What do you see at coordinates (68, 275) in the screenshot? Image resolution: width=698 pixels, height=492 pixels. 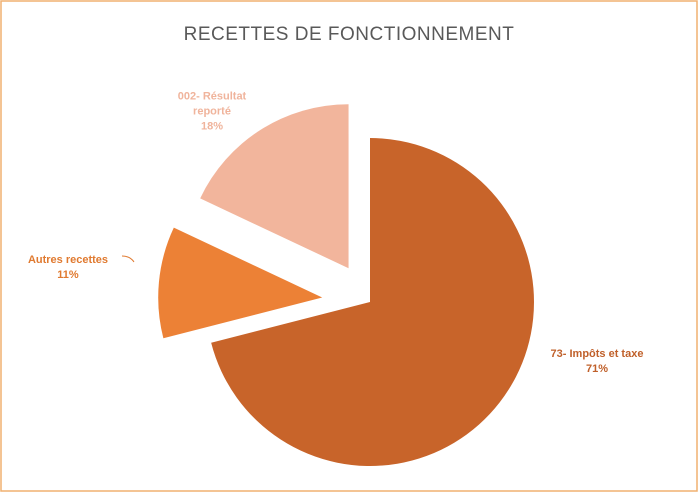 I see `value-label: 11%` at bounding box center [68, 275].